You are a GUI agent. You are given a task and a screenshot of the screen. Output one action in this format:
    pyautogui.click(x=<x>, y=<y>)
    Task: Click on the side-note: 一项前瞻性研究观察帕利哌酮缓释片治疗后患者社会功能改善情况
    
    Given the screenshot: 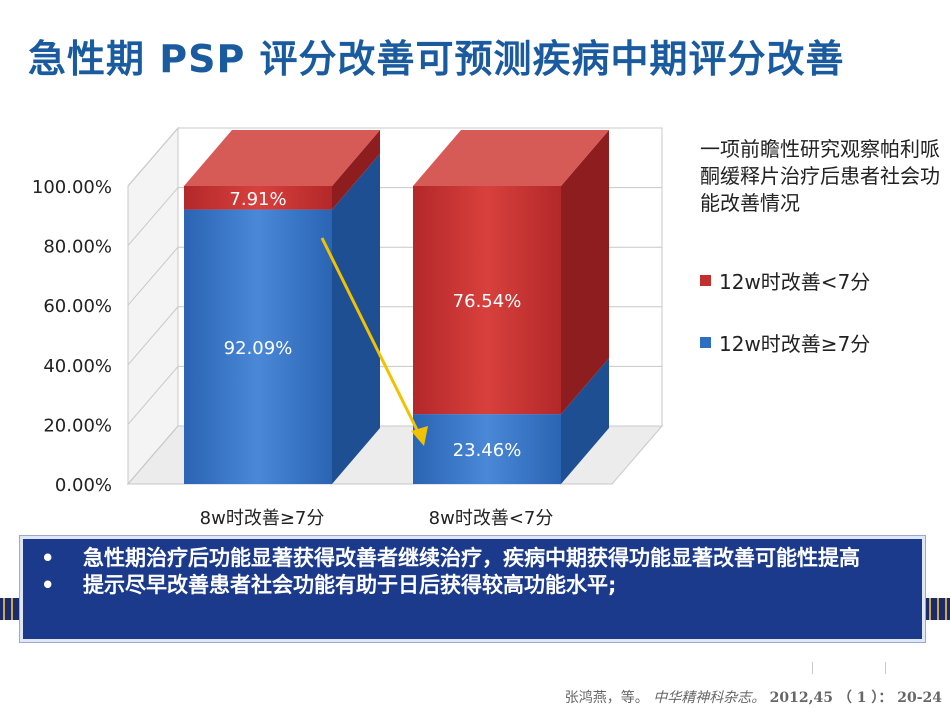 What is the action you would take?
    pyautogui.click(x=820, y=176)
    